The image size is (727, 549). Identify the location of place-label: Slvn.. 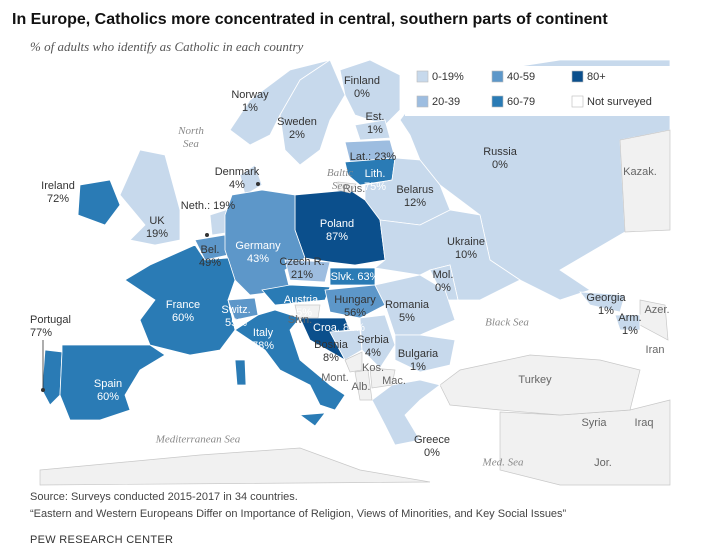
(300, 320).